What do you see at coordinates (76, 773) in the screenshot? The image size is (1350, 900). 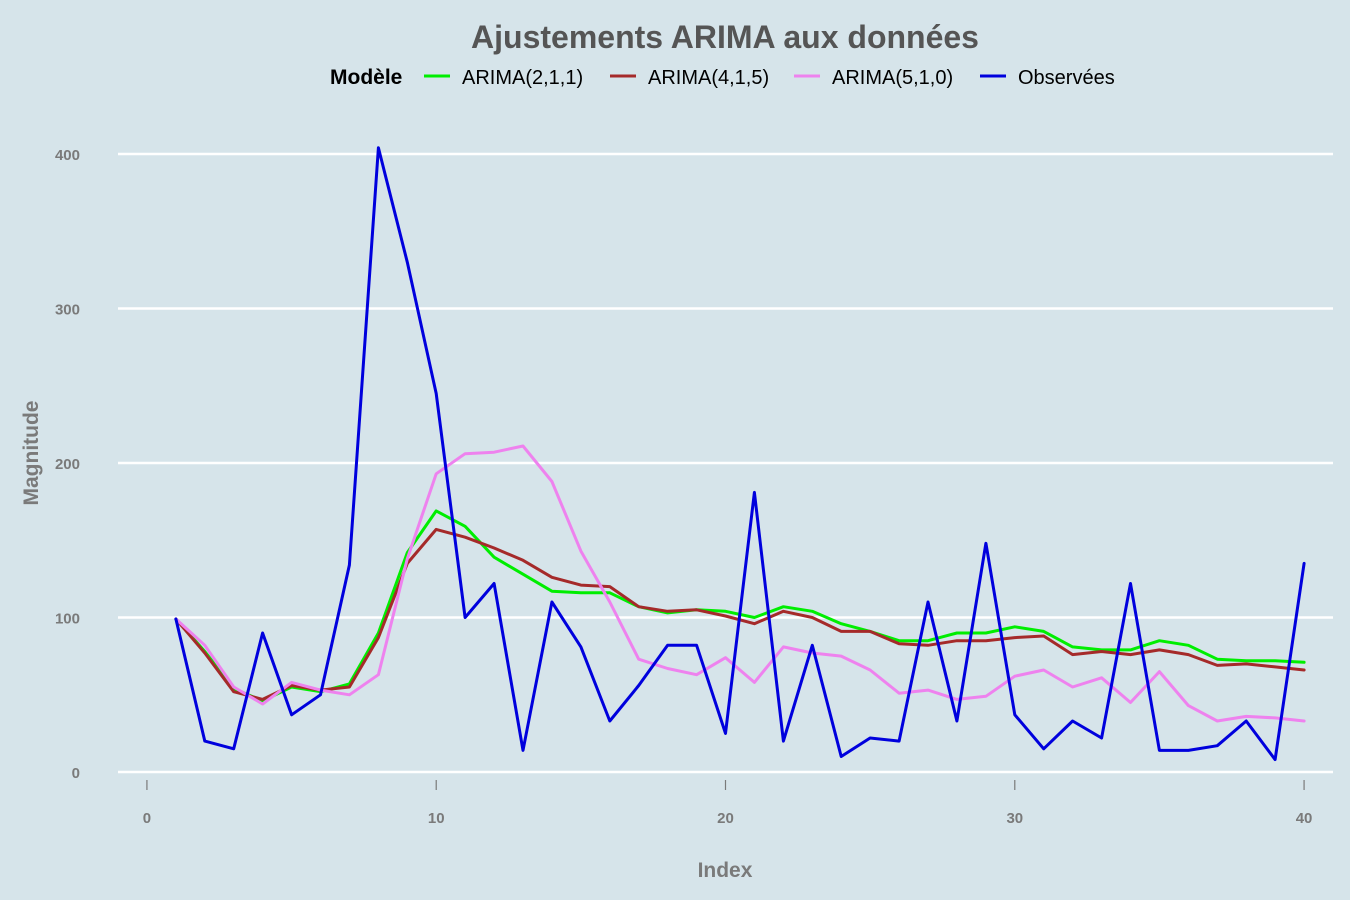 I see `y-tick-label: 0` at bounding box center [76, 773].